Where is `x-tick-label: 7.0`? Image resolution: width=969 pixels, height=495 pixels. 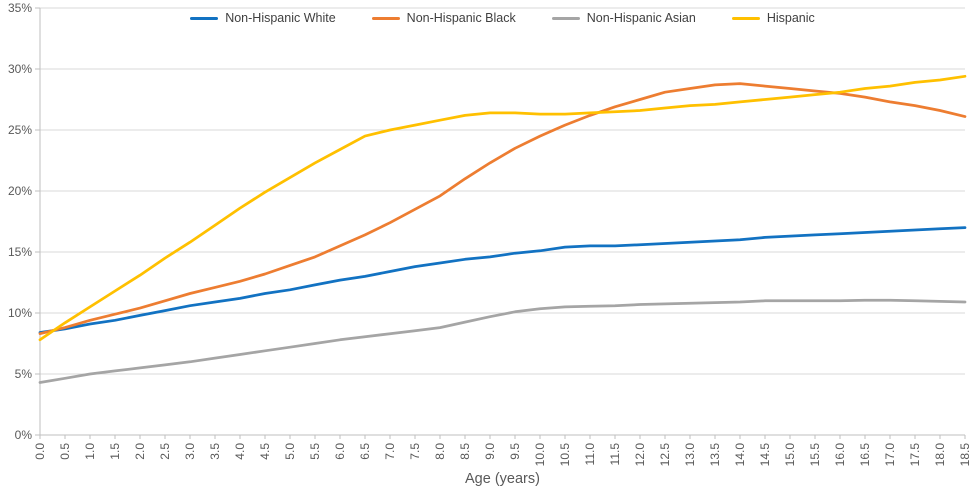
x-tick-label: 7.0 is located at coordinates (390, 451).